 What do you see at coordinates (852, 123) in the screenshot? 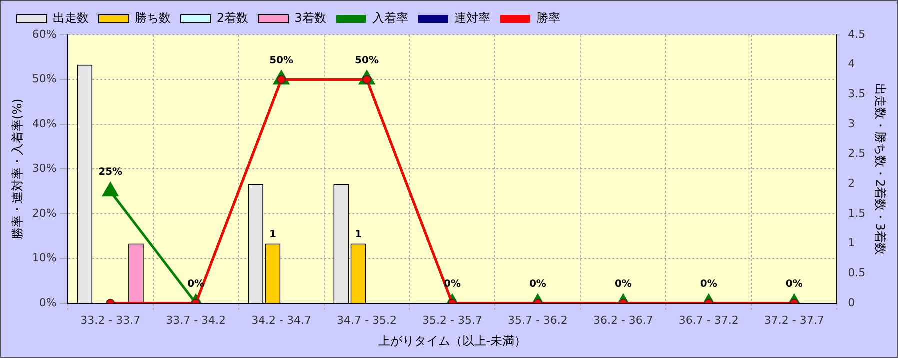
I see `y2-tick-label: 3` at bounding box center [852, 123].